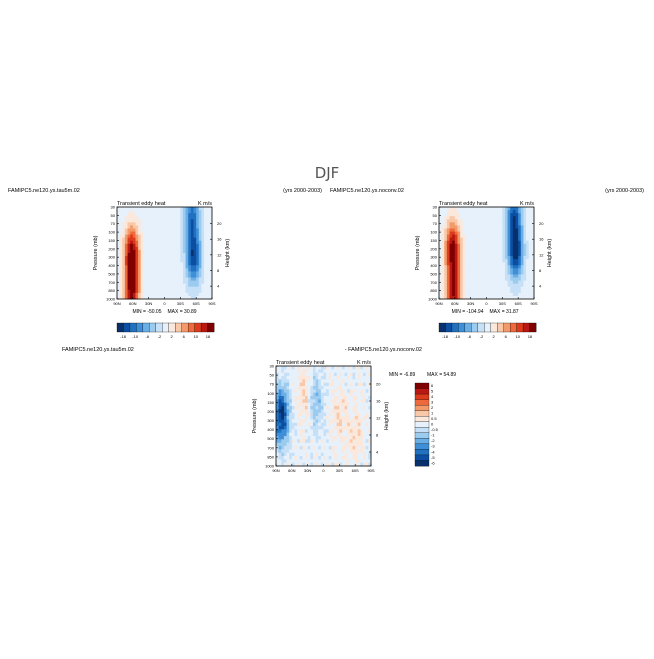  Describe the element at coordinates (518, 303) in the screenshot. I see `x-tick-label: 60S` at that location.